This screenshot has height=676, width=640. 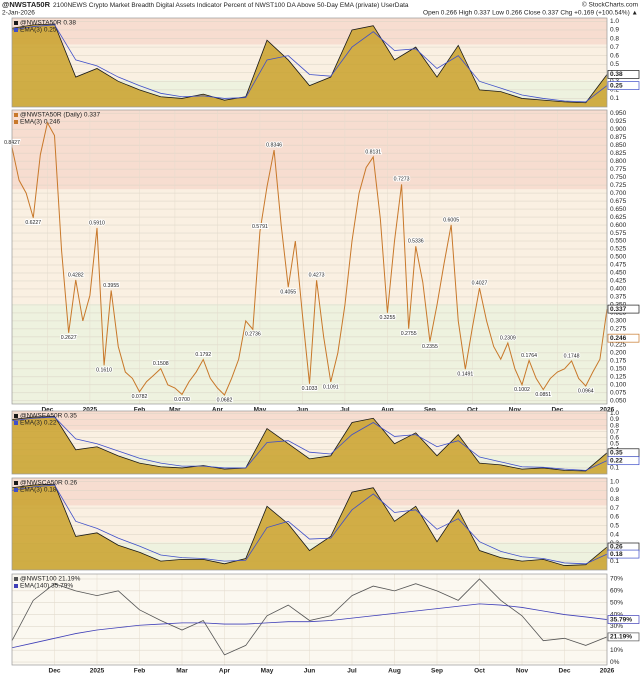 What do you see at coordinates (618, 393) in the screenshot?
I see `y-tick-label: 0.075` at bounding box center [618, 393].